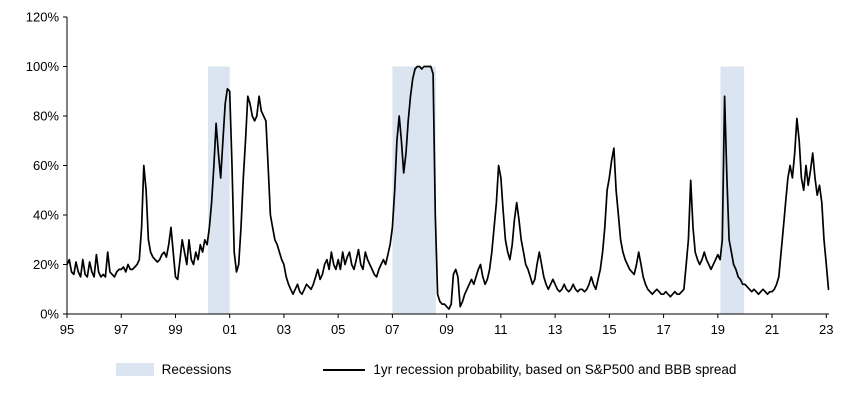 The height and width of the screenshot is (409, 852). What do you see at coordinates (609, 329) in the screenshot?
I see `x-tick-label: 15` at bounding box center [609, 329].